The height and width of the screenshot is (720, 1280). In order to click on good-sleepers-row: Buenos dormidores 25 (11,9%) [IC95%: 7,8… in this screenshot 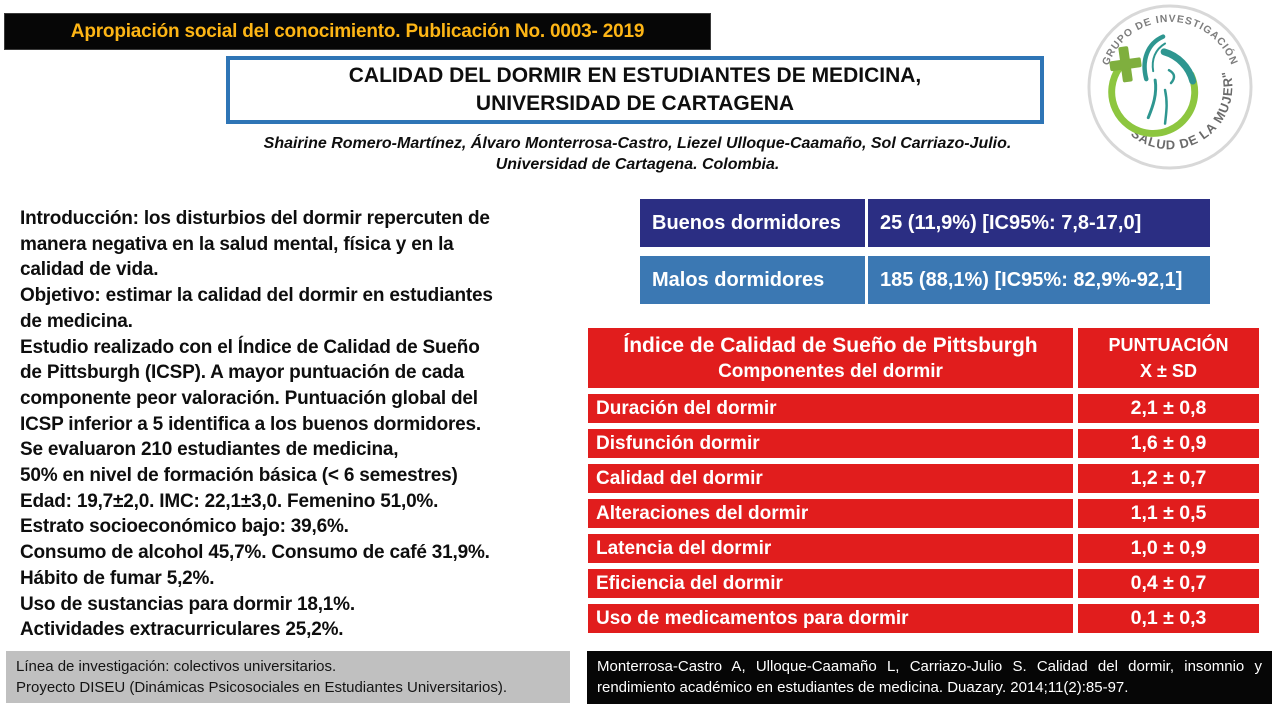, I will do `click(925, 223)`.